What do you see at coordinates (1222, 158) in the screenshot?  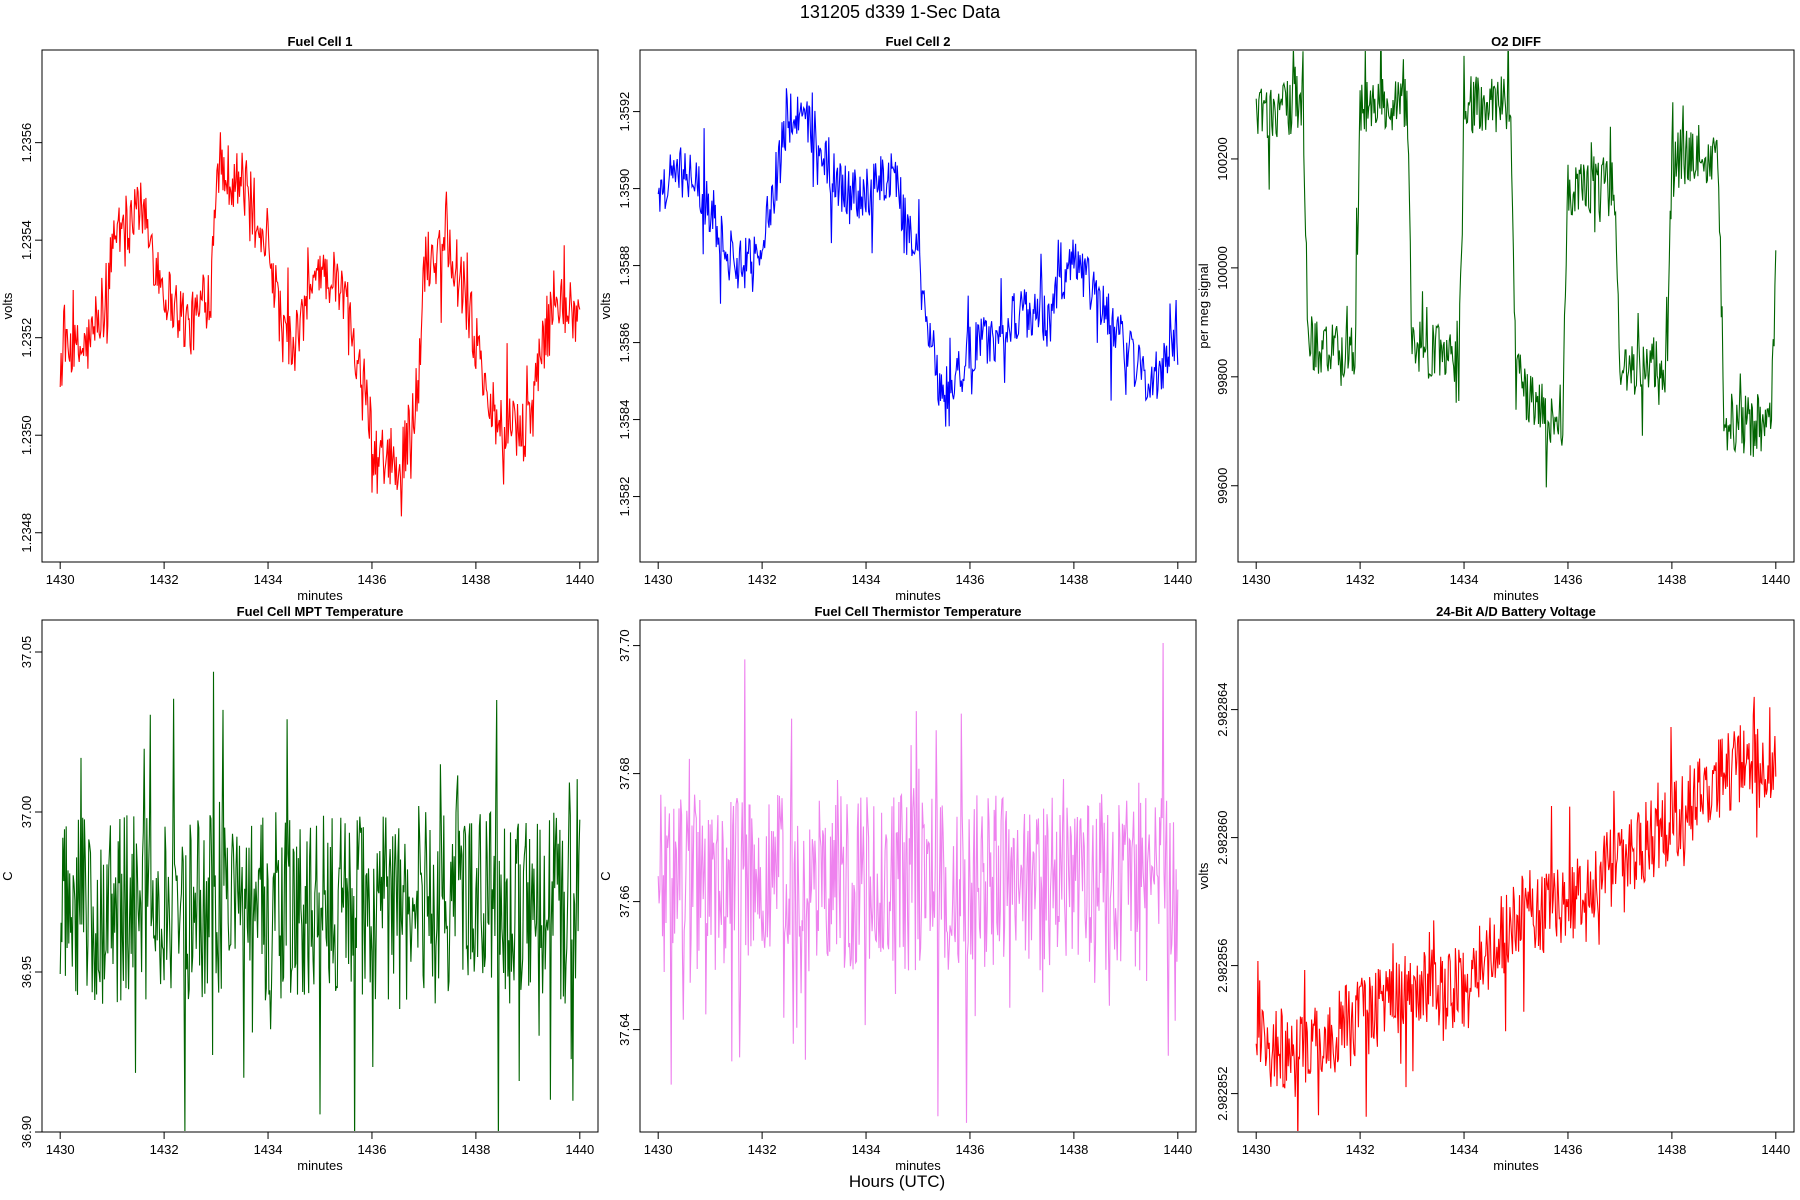 I see `y-tick-label: 100200` at bounding box center [1222, 158].